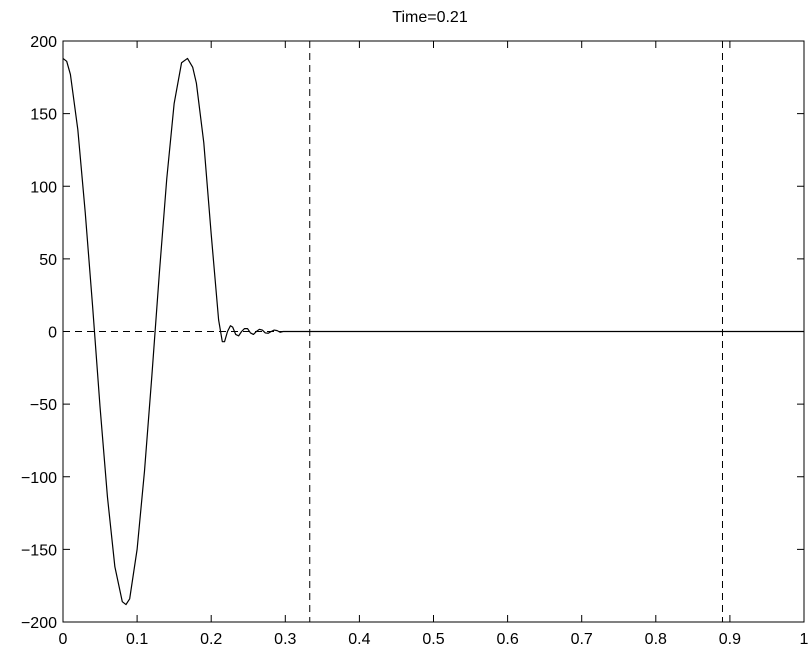  I want to click on x-tick-label: 0.1, so click(137, 639).